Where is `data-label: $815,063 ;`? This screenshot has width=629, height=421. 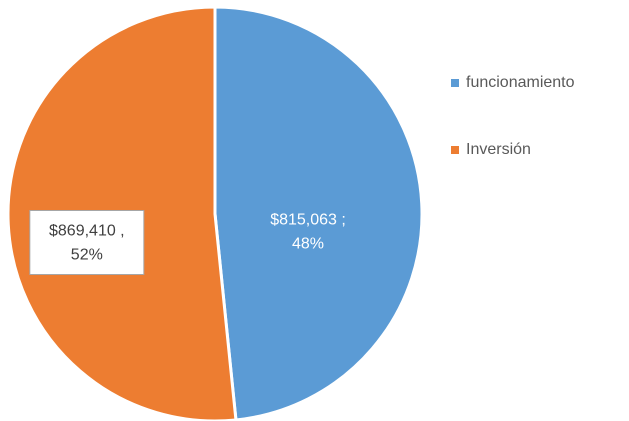 data-label: $815,063 ; is located at coordinates (308, 219).